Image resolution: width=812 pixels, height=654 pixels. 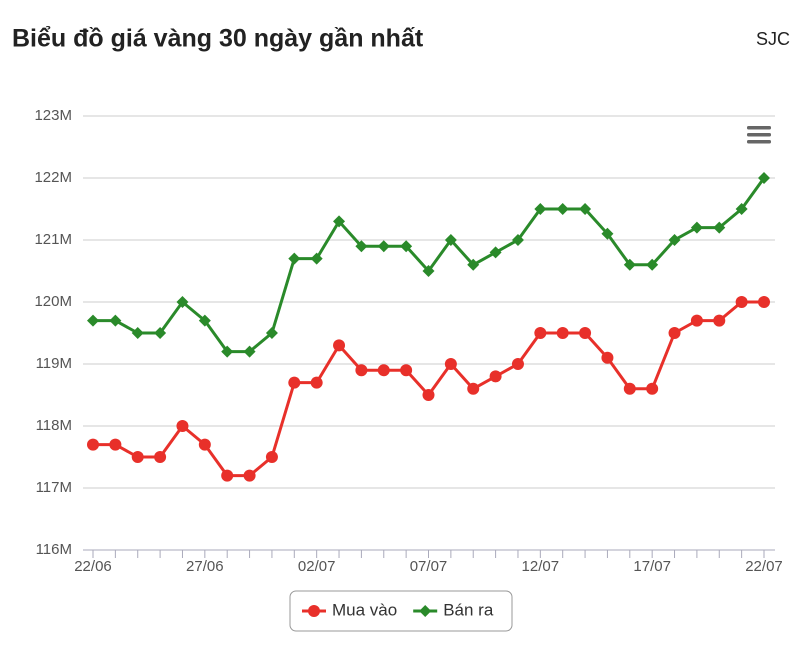 I want to click on legend-label: Bán ra, so click(x=468, y=609).